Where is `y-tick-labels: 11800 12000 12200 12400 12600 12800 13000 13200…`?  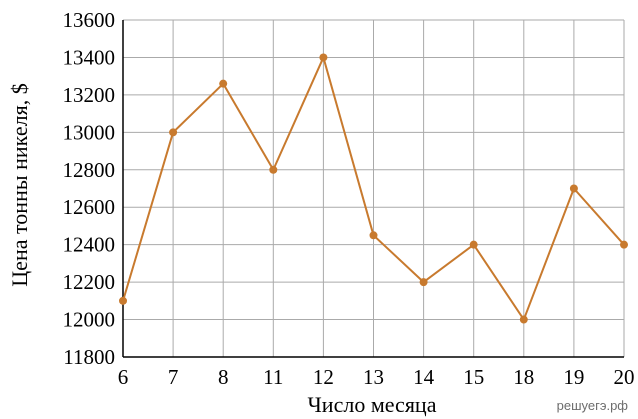
y-tick-labels: 11800 12000 12200 12400 12600 12800 13000 13200… is located at coordinates (89, 188).